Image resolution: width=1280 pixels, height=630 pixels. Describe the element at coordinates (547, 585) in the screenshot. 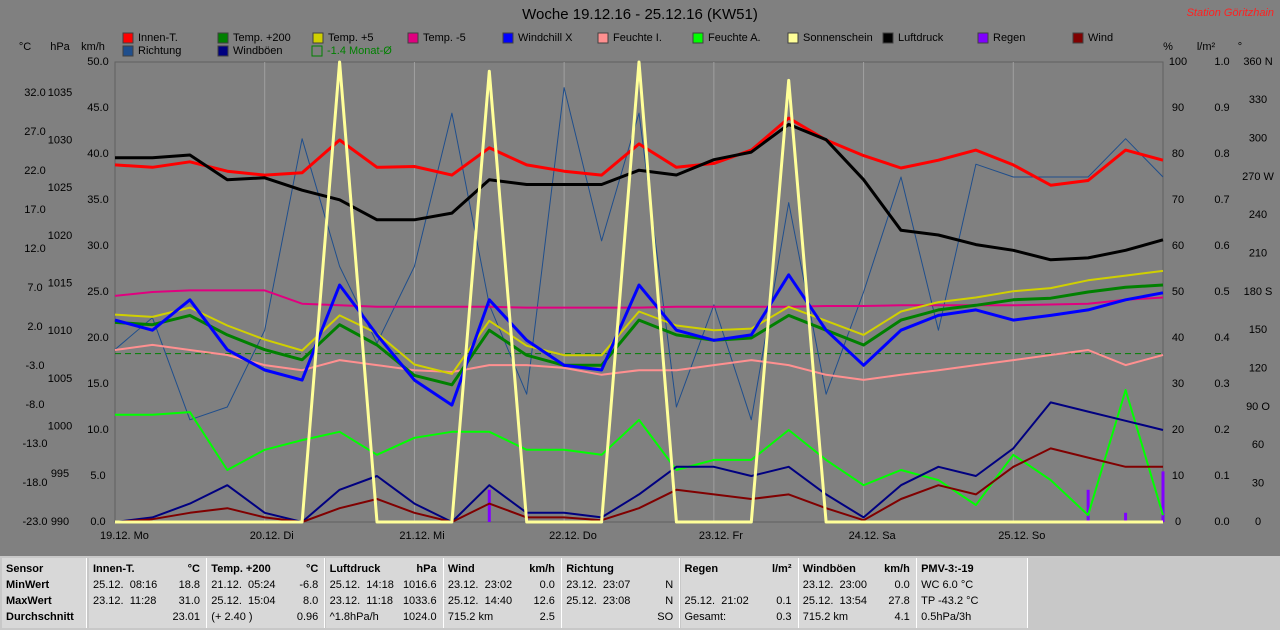

I see `stat-value: 0.0` at that location.